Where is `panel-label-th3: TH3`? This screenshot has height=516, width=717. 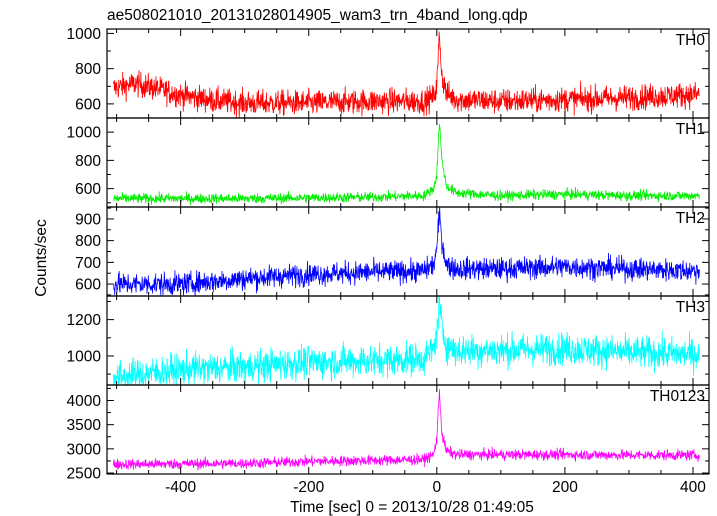 panel-label-th3: TH3 is located at coordinates (690, 307).